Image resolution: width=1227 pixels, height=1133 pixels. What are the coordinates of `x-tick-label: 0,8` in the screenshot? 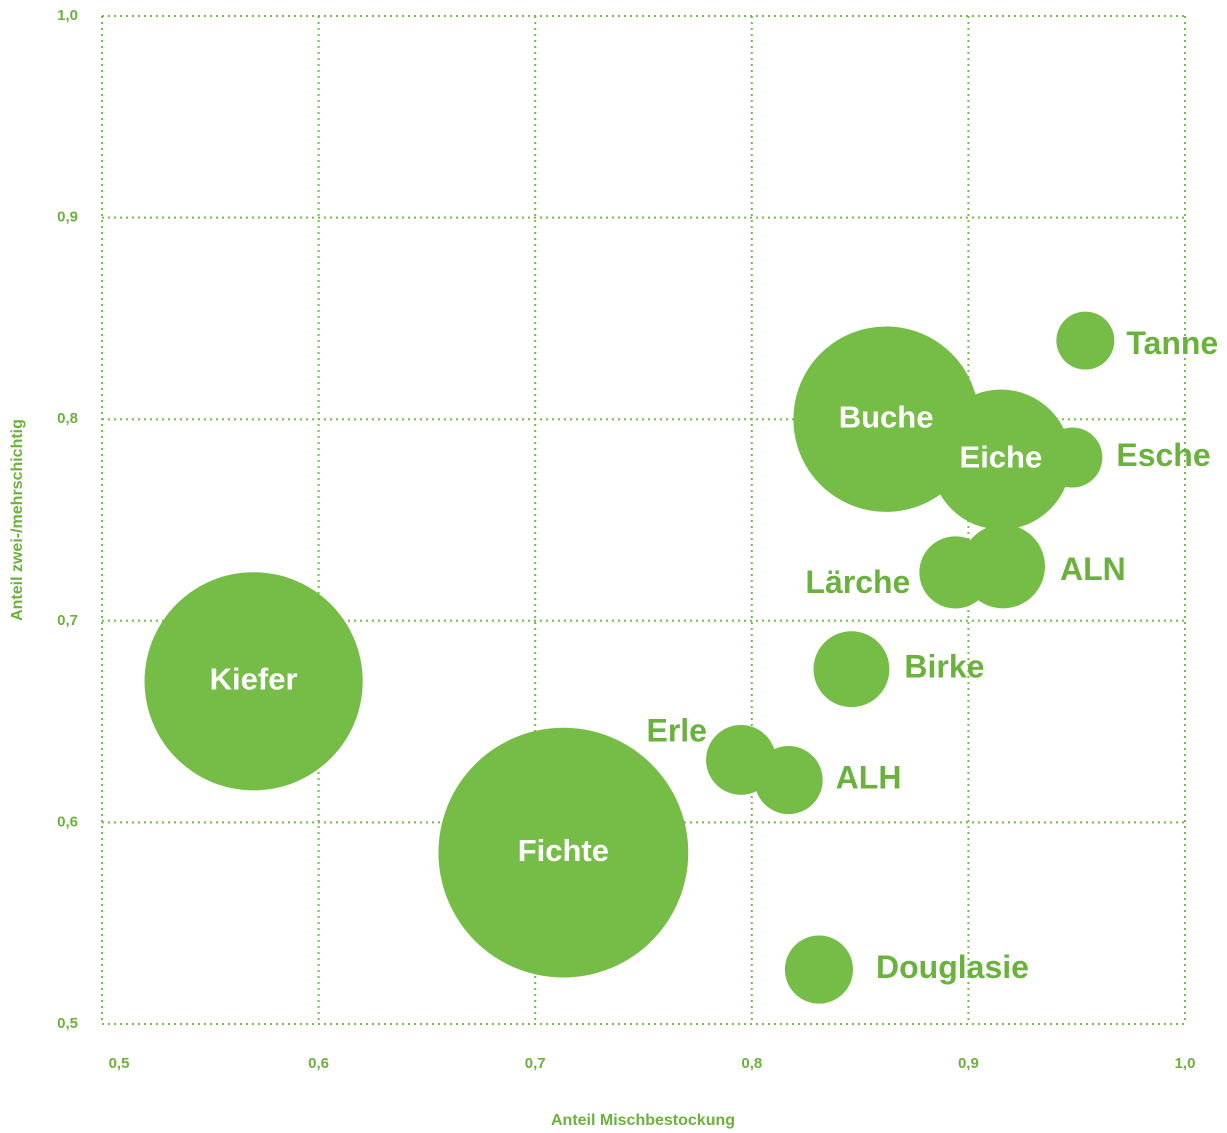 It's located at (751, 1063).